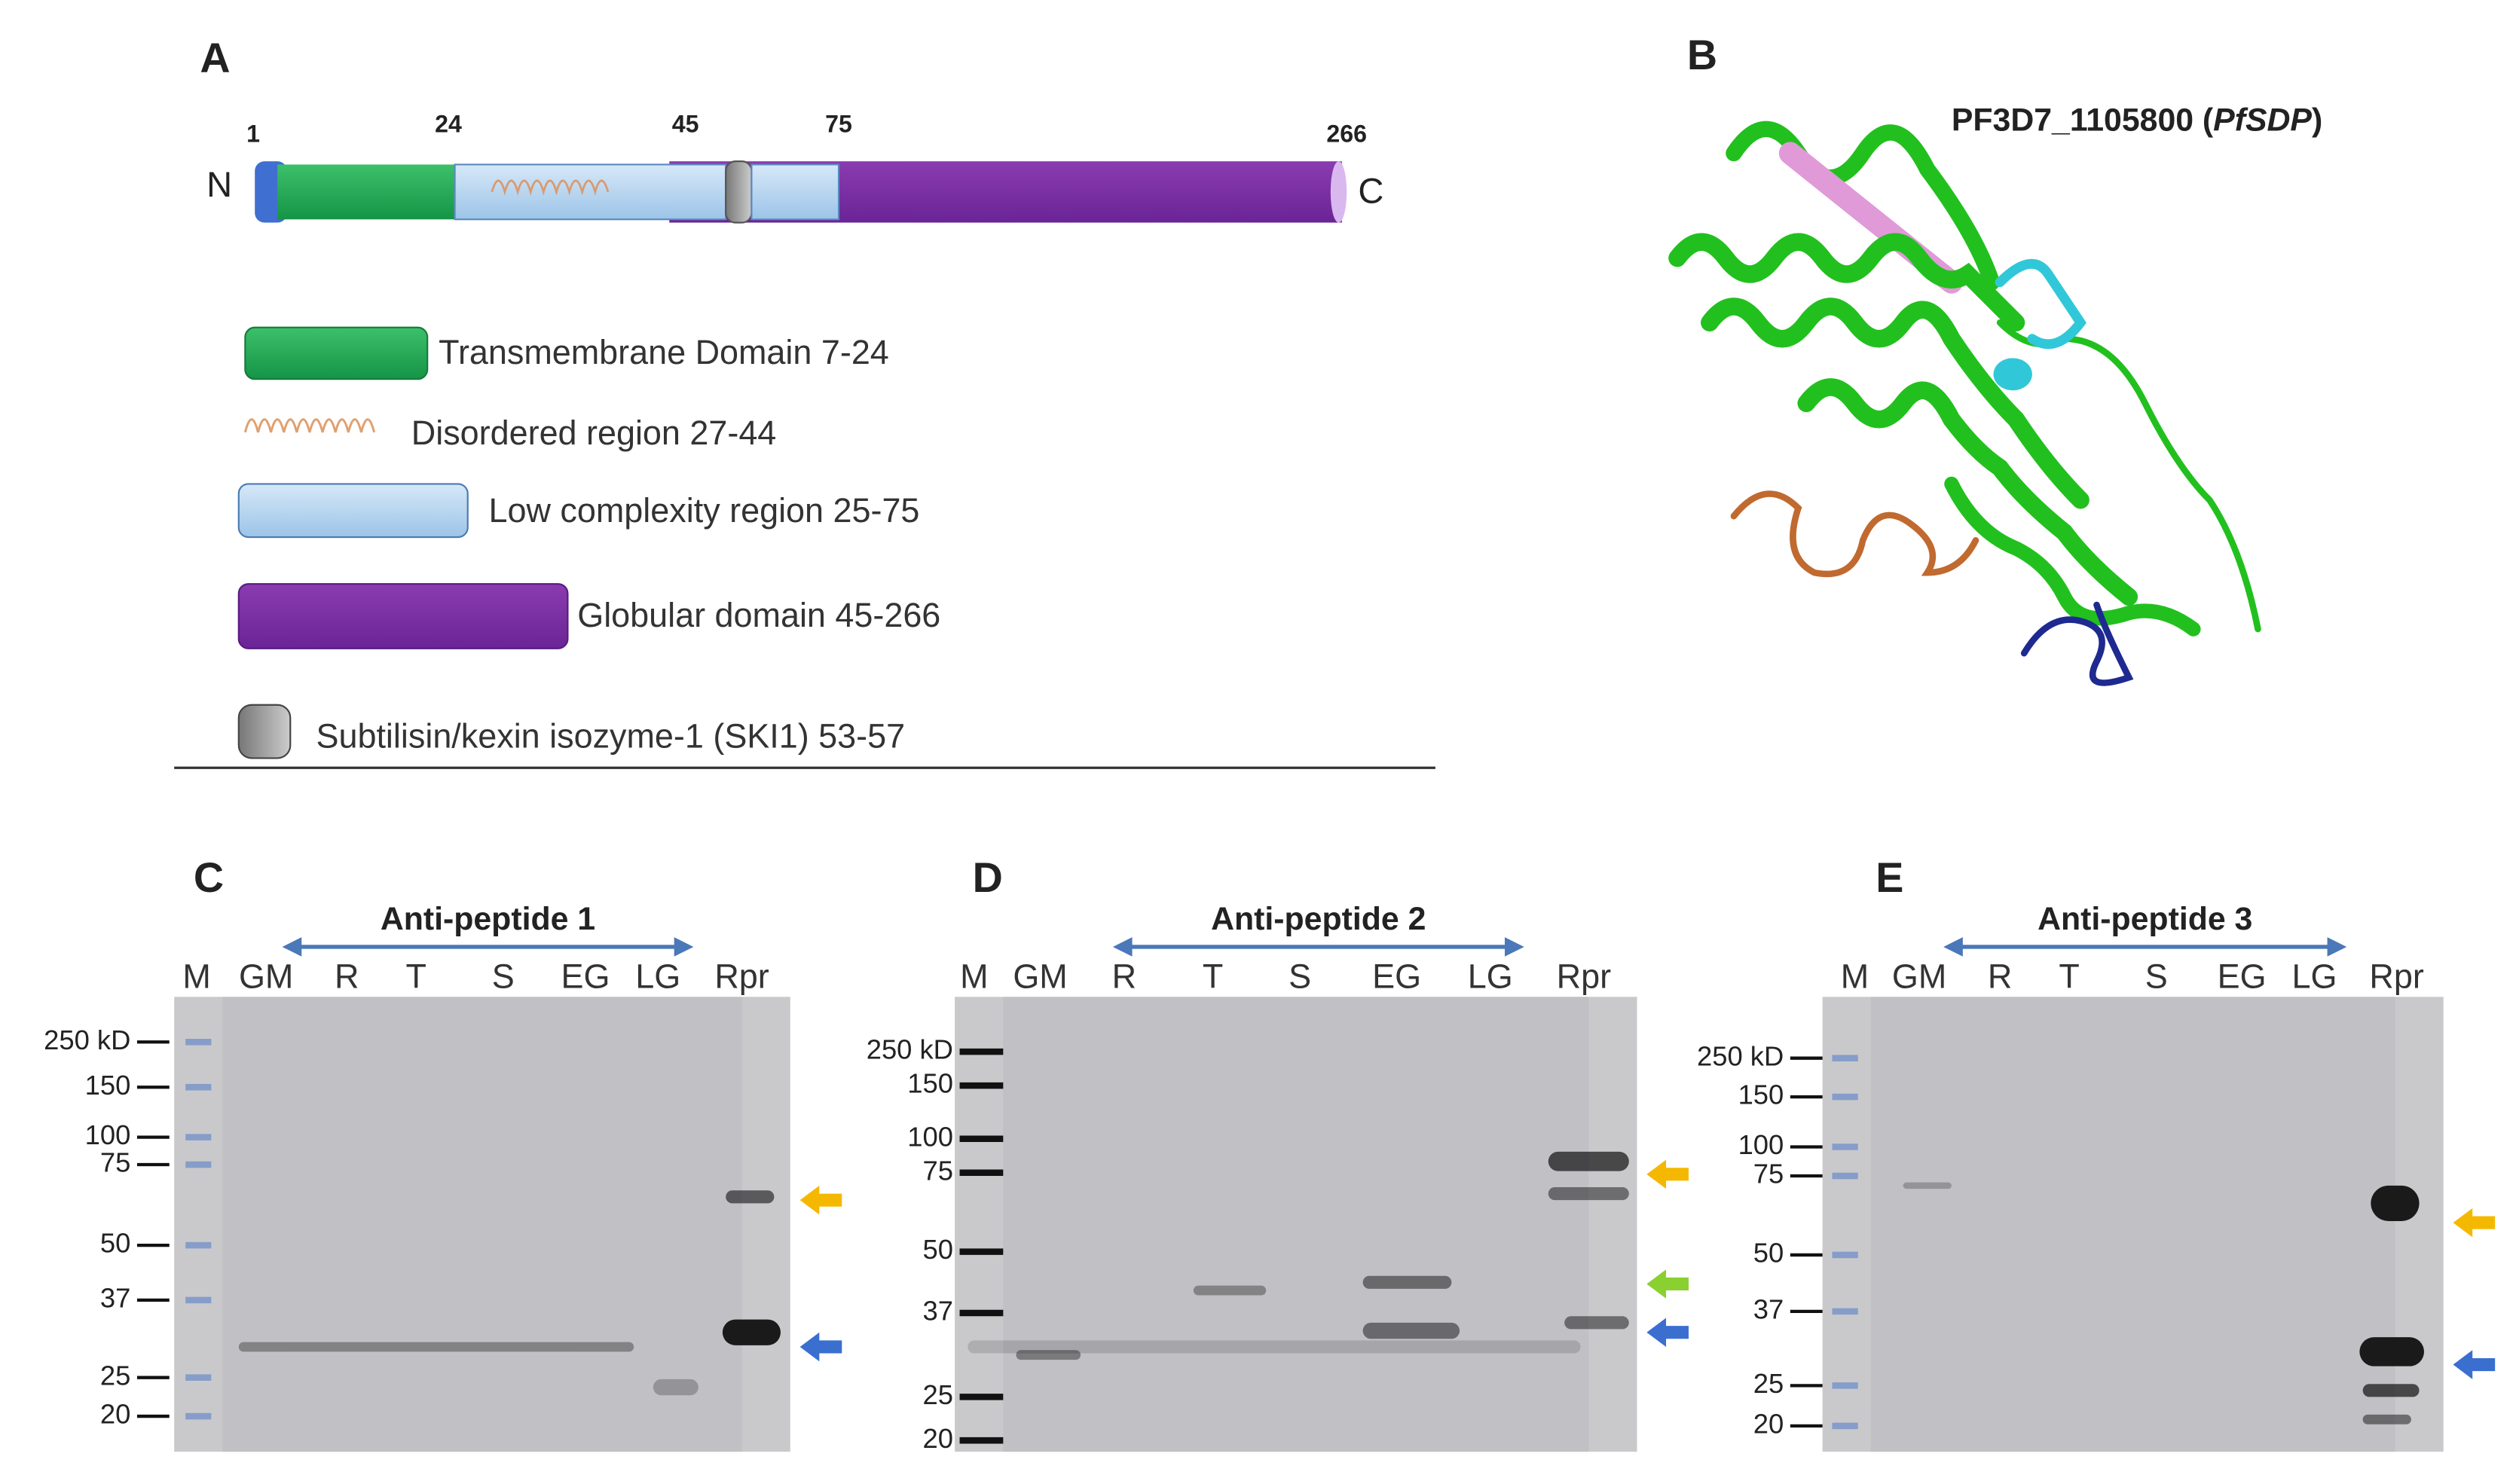  I want to click on lane-label: R, so click(2000, 976).